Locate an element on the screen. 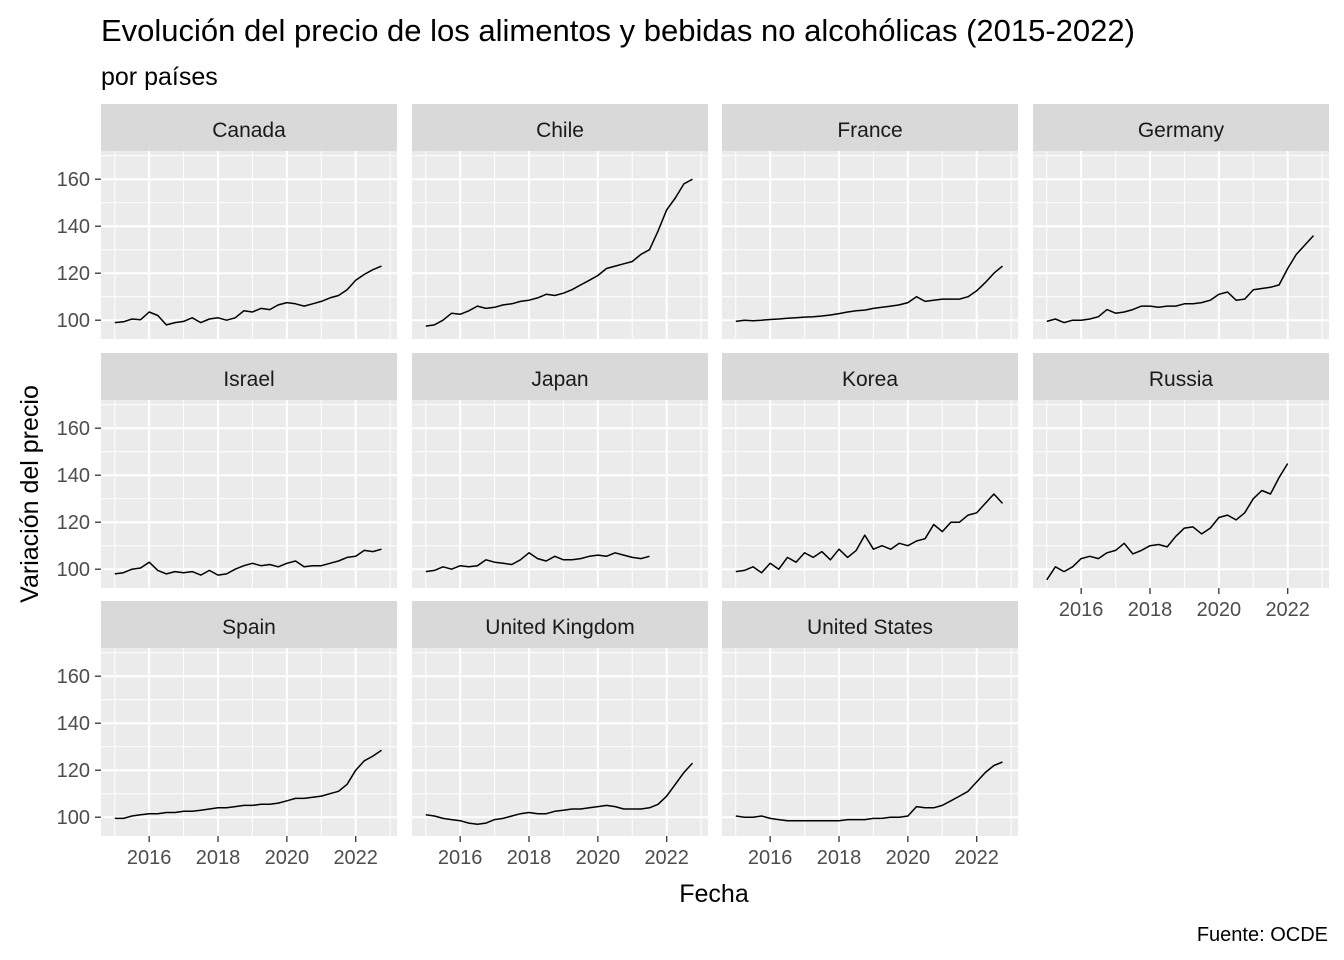 The height and width of the screenshot is (960, 1344). facet-korea: Korea is located at coordinates (870, 470).